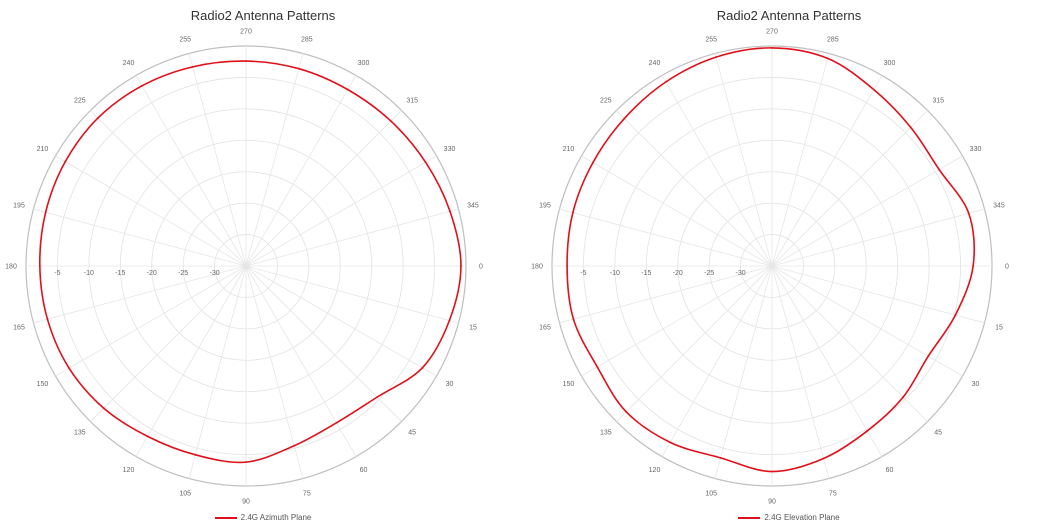 This screenshot has height=531, width=1052. Describe the element at coordinates (890, 63) in the screenshot. I see `angle-tick-label: 300` at that location.